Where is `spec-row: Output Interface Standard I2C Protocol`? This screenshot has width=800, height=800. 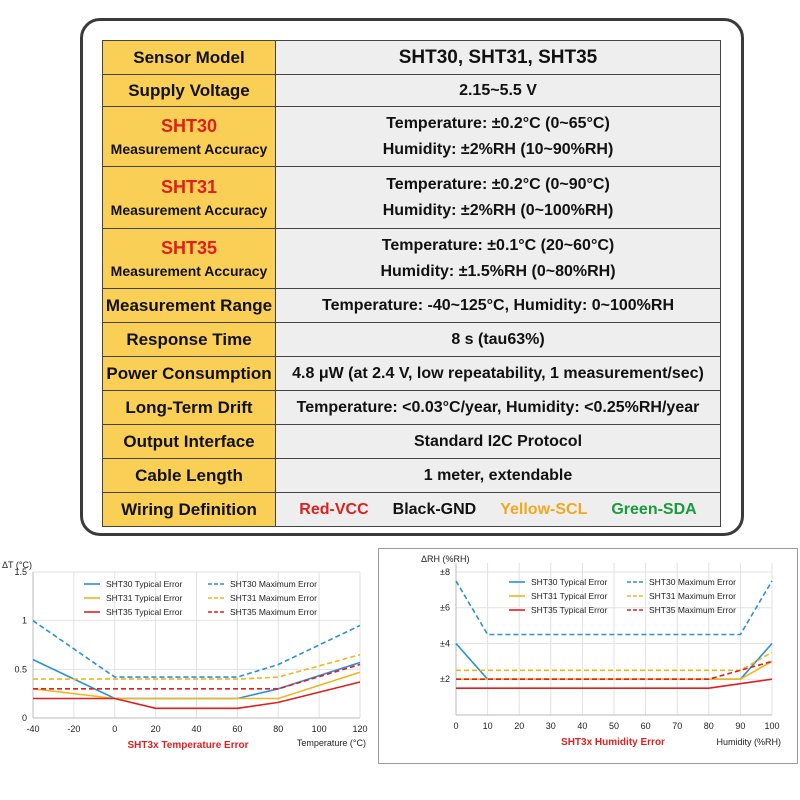 spec-row: Output Interface Standard I2C Protocol is located at coordinates (411, 441).